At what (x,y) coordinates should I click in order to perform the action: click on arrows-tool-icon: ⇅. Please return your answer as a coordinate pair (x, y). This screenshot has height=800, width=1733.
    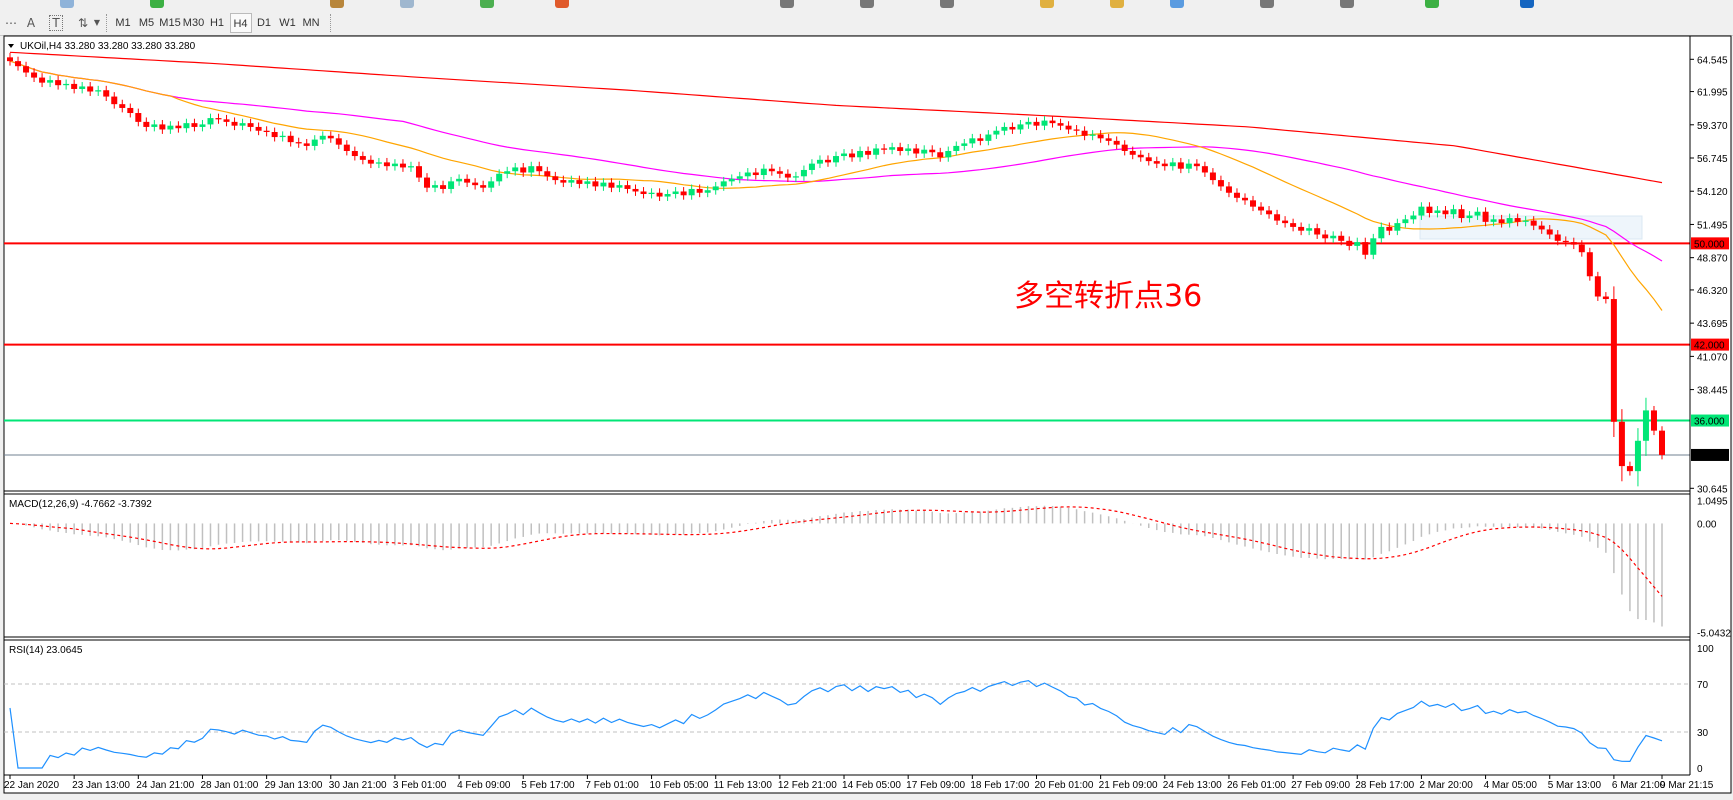
    Looking at the image, I should click on (83, 23).